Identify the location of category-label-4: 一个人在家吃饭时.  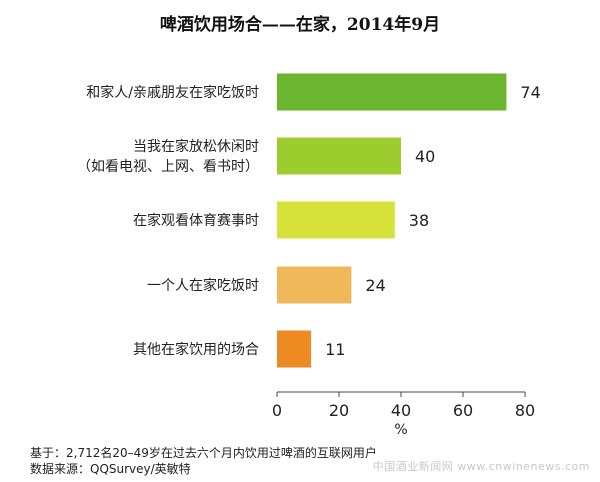
(203, 285).